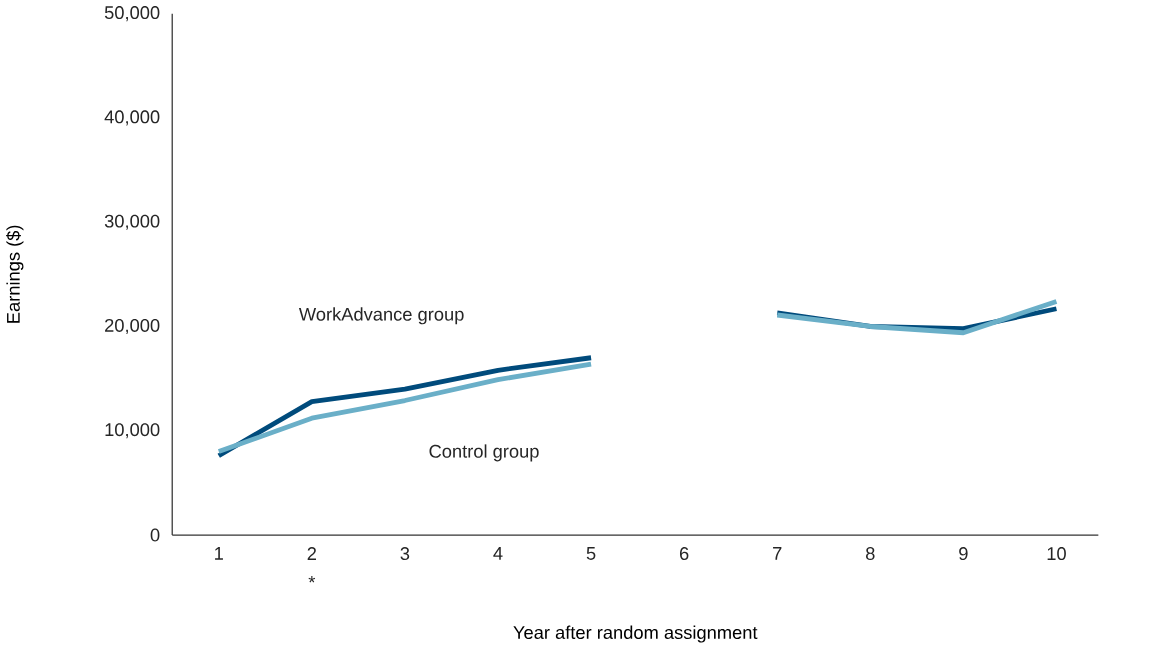  What do you see at coordinates (405, 553) in the screenshot?
I see `x-tick-label: 3` at bounding box center [405, 553].